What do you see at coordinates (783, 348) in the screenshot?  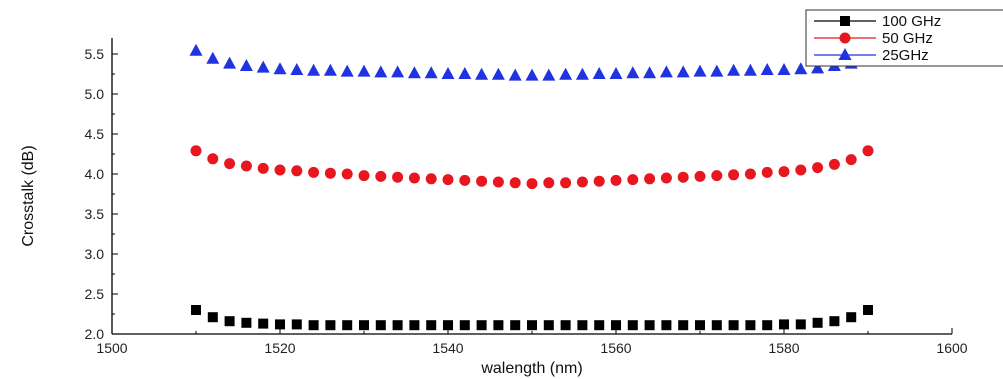 I see `x-tick-label-1580: 1580` at bounding box center [783, 348].